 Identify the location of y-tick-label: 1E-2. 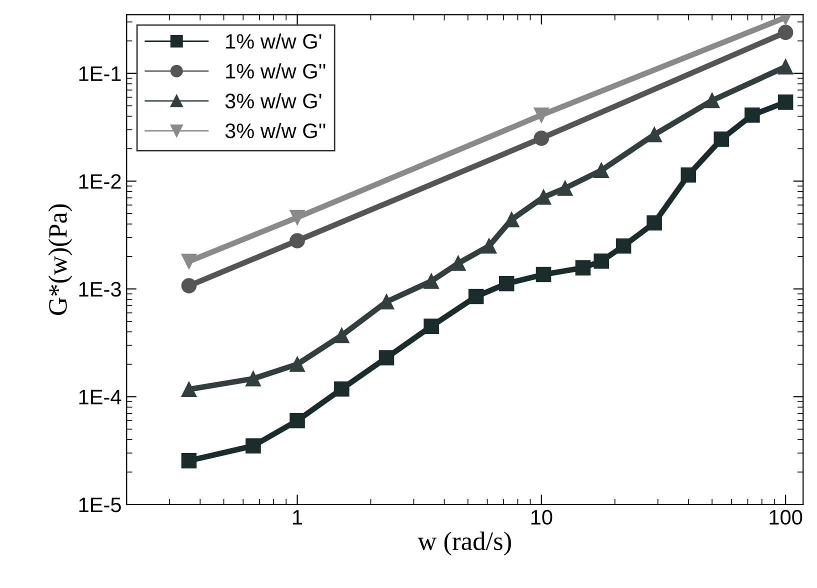
(100, 181).